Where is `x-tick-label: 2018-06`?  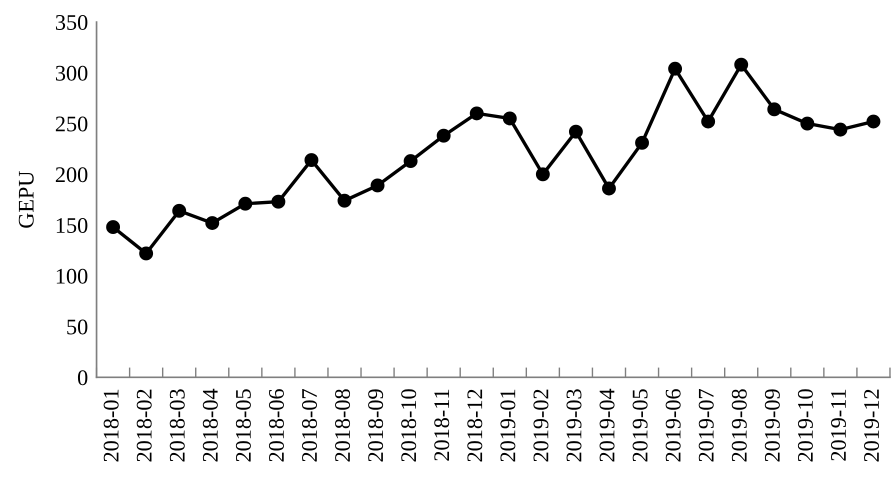 x-tick-label: 2018-06 is located at coordinates (276, 425).